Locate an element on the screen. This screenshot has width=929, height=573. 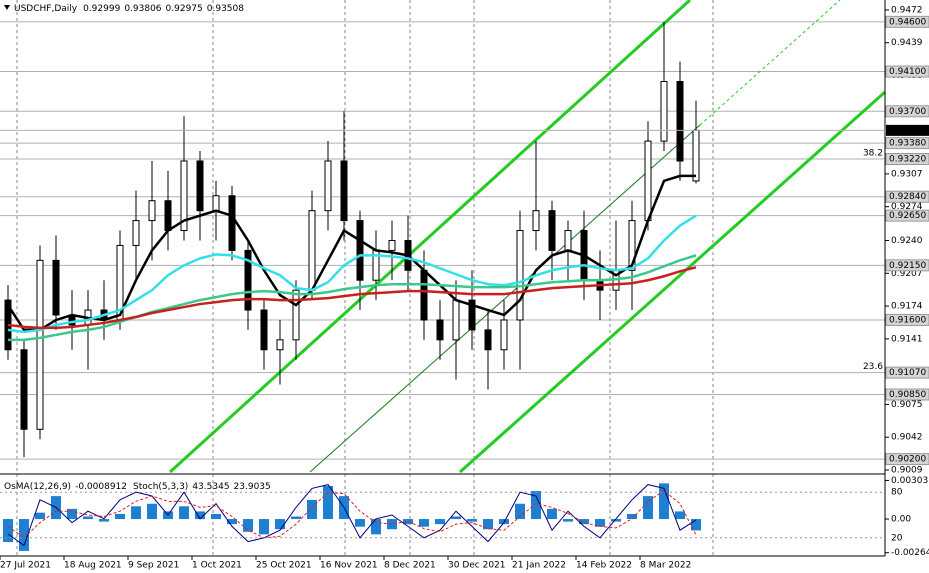
level-label: 0.94100 is located at coordinates (907, 72).